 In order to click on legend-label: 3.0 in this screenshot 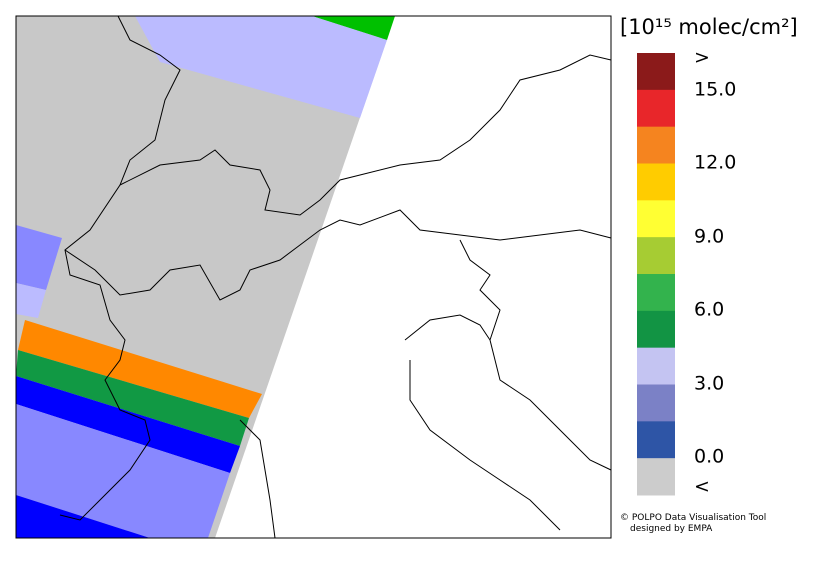, I will do `click(709, 384)`.